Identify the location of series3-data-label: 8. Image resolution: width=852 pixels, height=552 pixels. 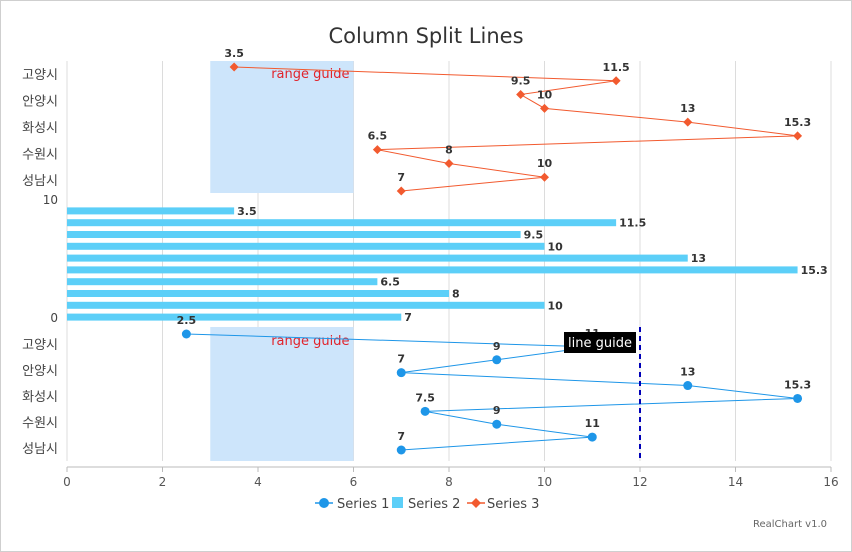
(449, 149).